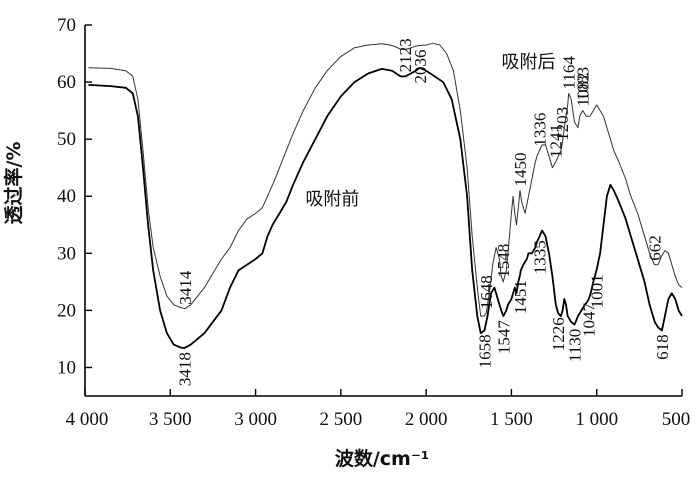  What do you see at coordinates (255, 419) in the screenshot?
I see `x-tick-label: 3 000` at bounding box center [255, 419].